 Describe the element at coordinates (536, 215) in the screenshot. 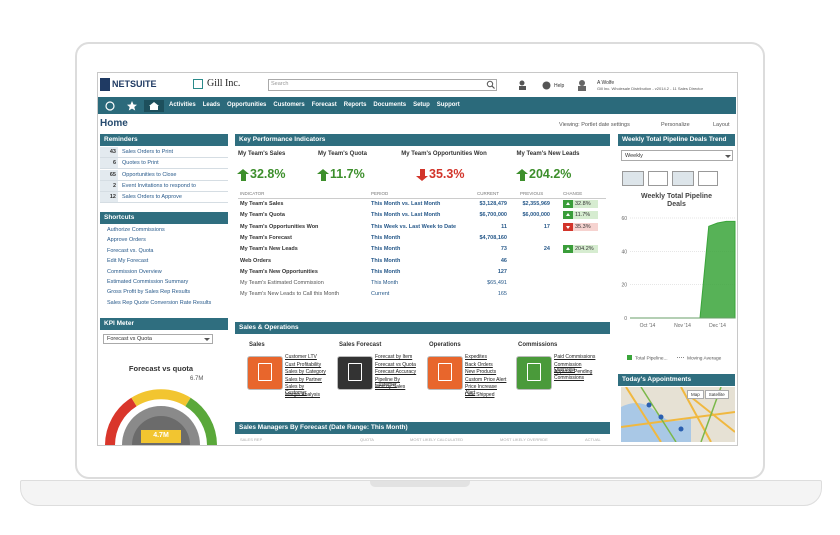

I see `kpi-previous: $6,000,000` at that location.